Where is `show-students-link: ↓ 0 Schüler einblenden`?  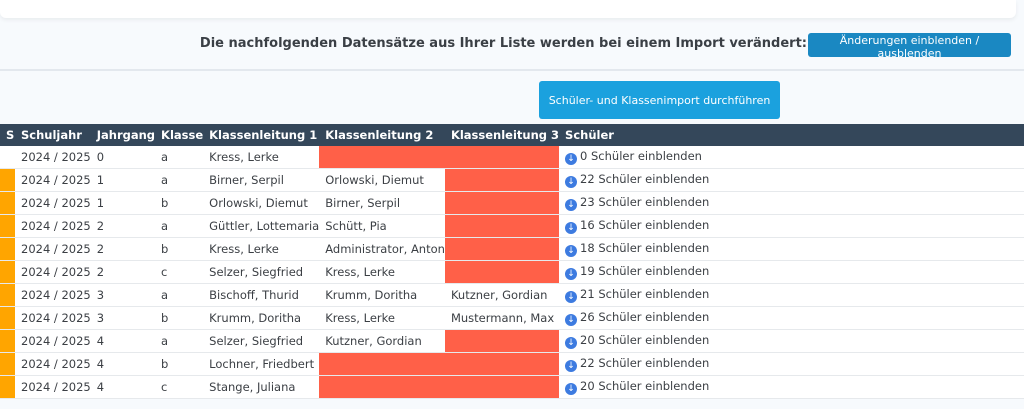
show-students-link: ↓ 0 Schüler einblenden is located at coordinates (791, 157).